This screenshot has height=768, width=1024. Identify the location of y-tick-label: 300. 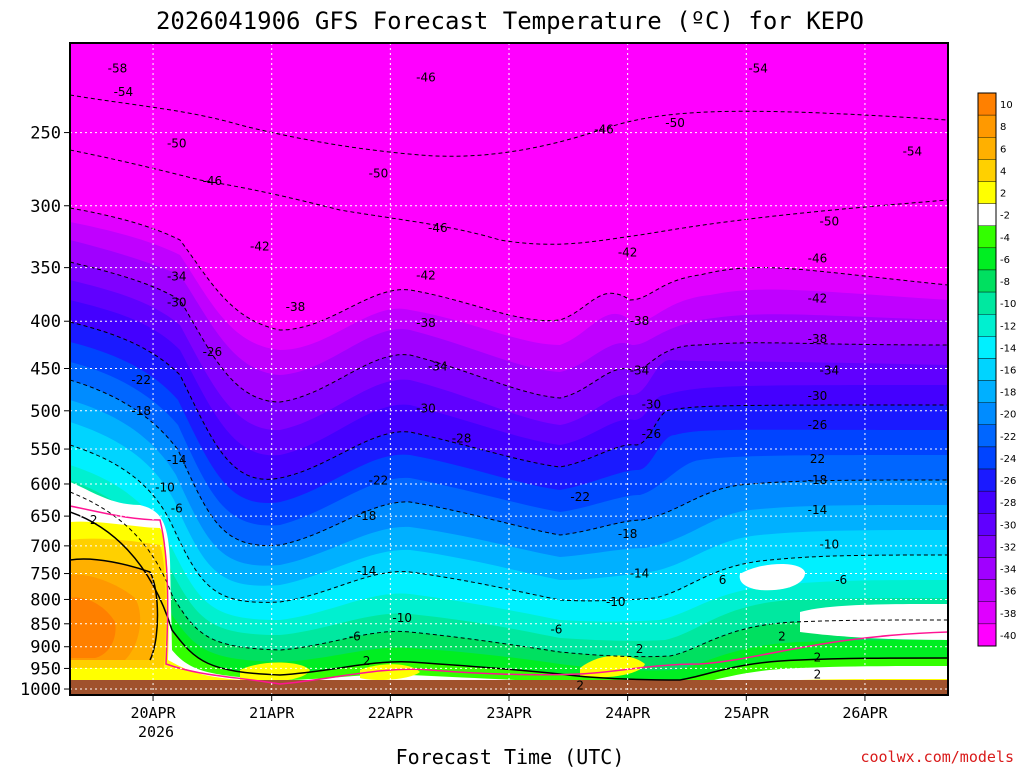
(45, 207).